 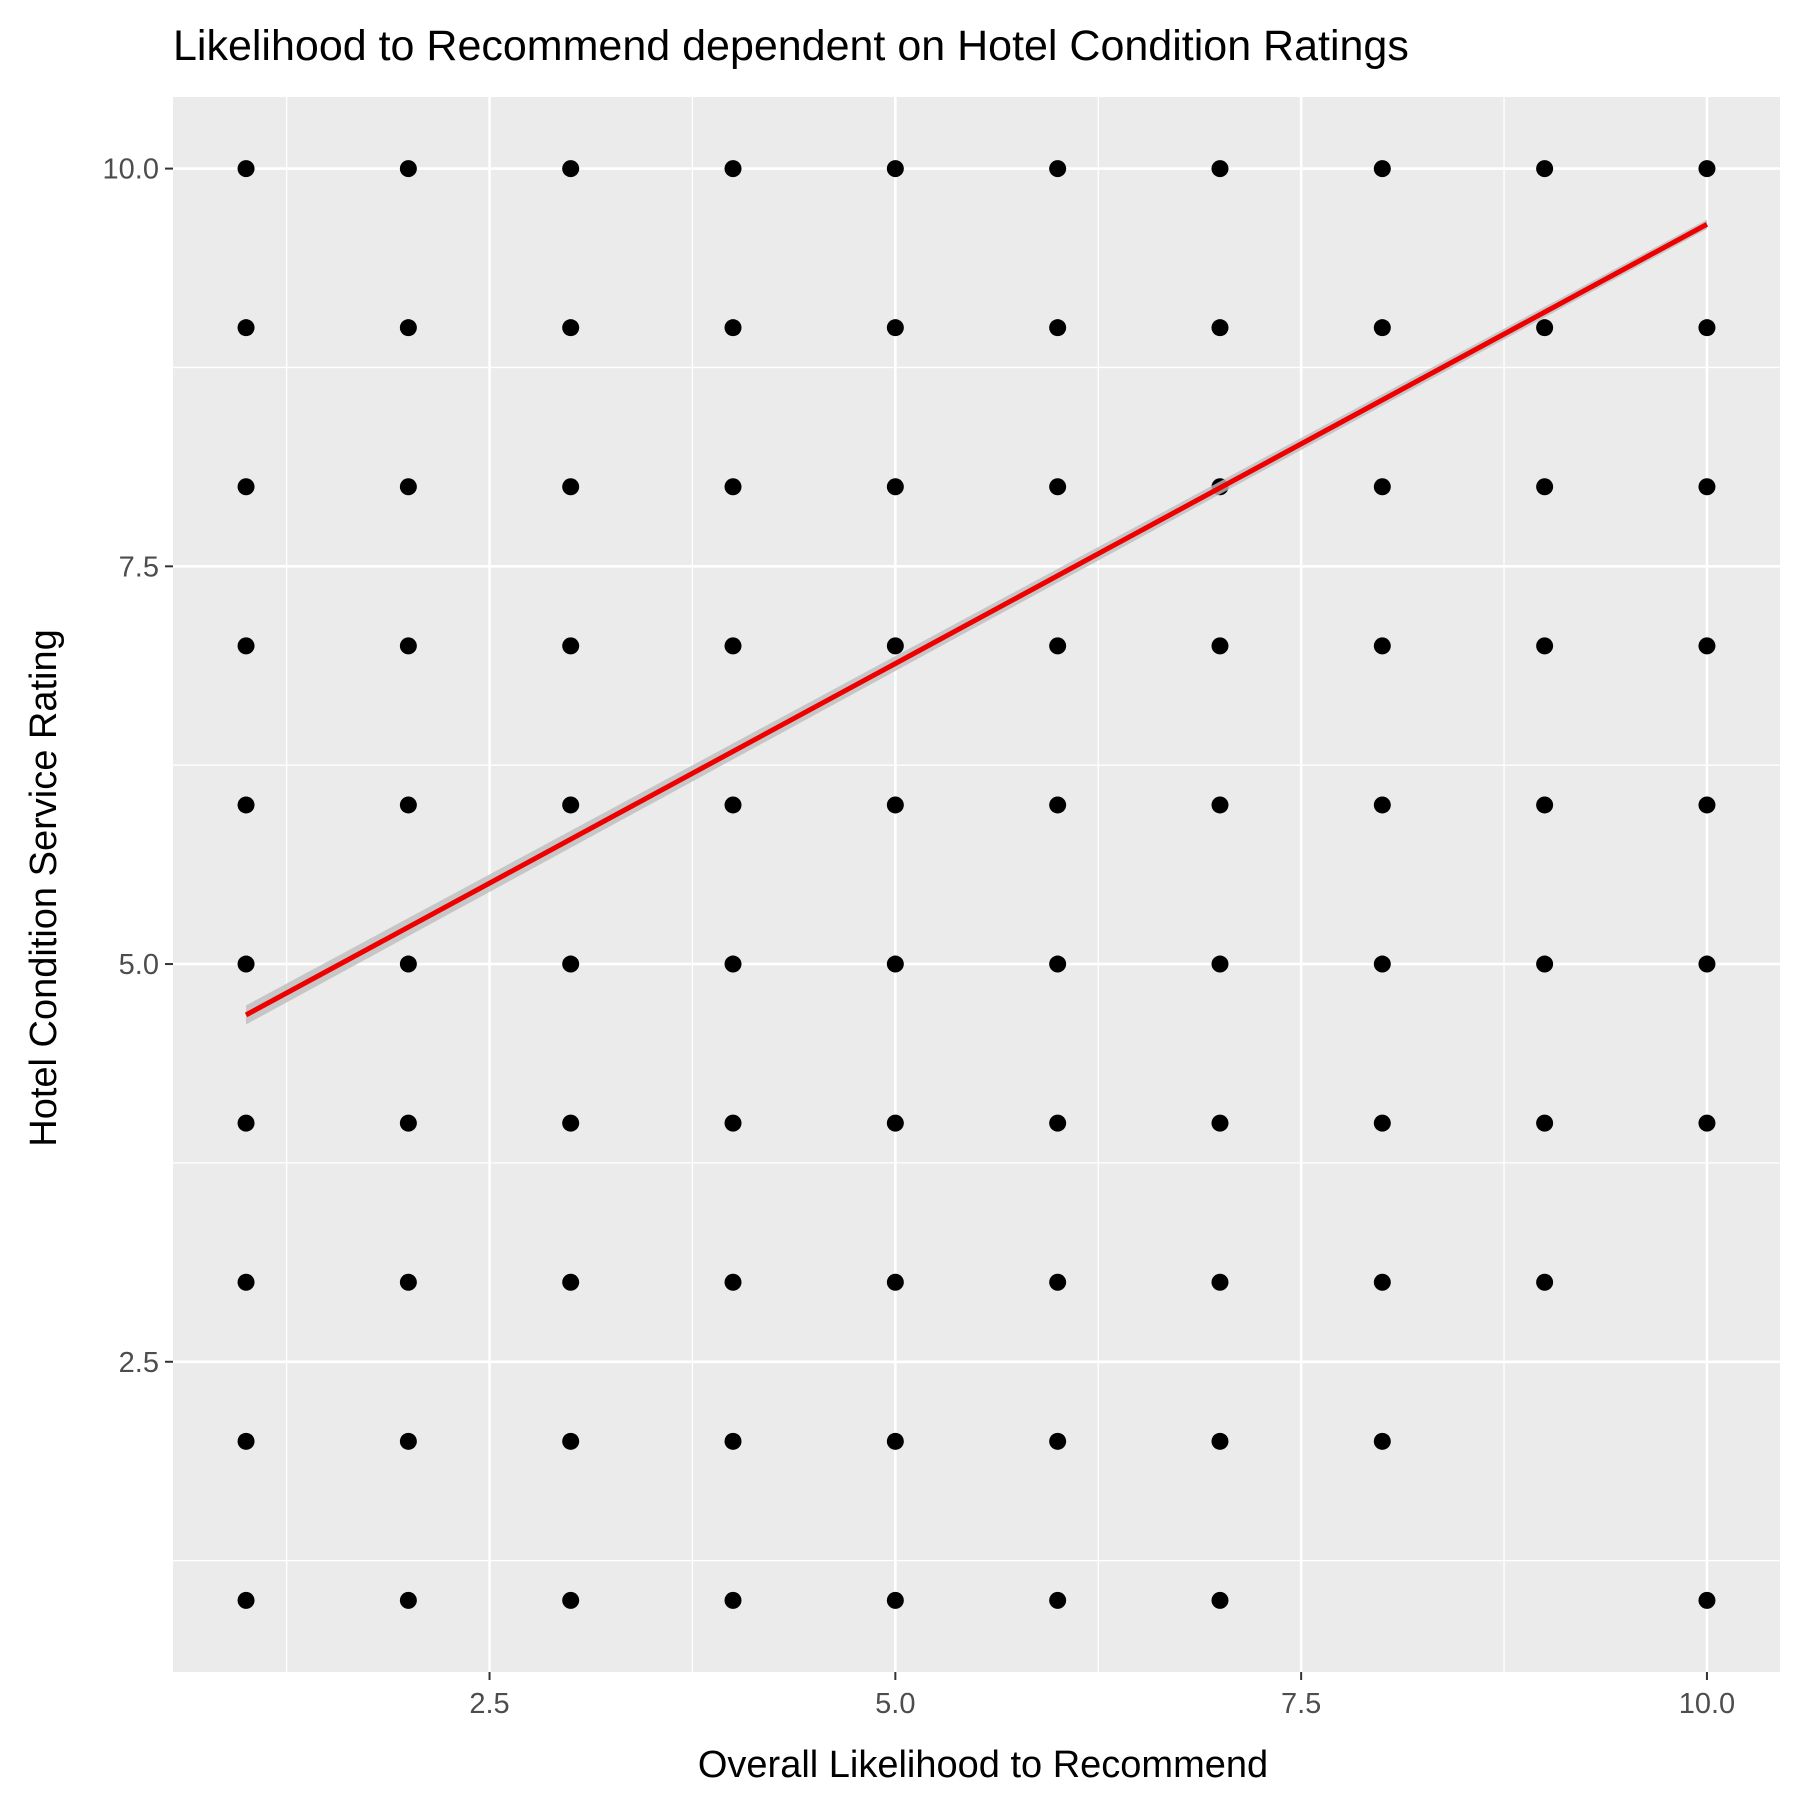 What do you see at coordinates (983, 1765) in the screenshot?
I see `x-axis-title: Overall Likelihood to Recommend` at bounding box center [983, 1765].